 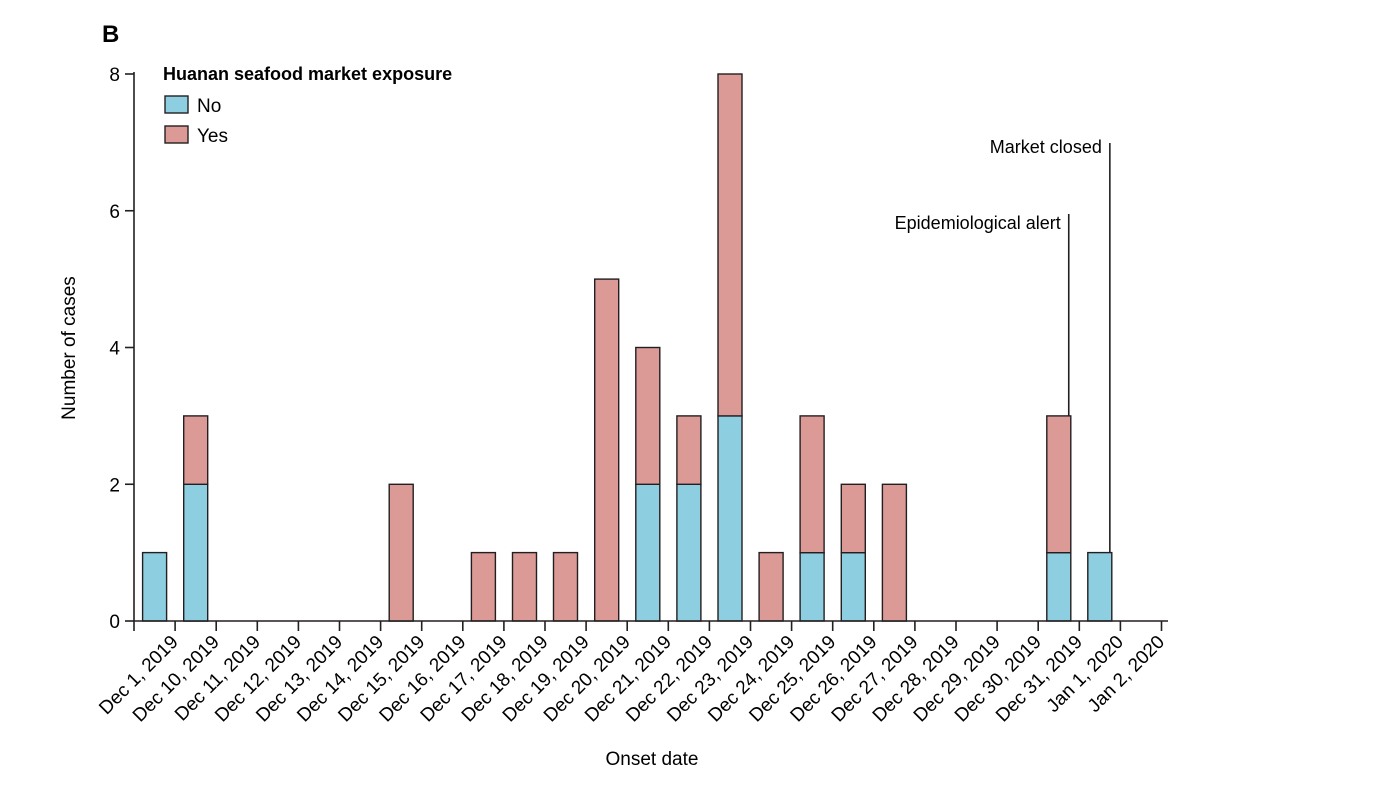 I want to click on bar-no-dec-21-2019, so click(x=648, y=552).